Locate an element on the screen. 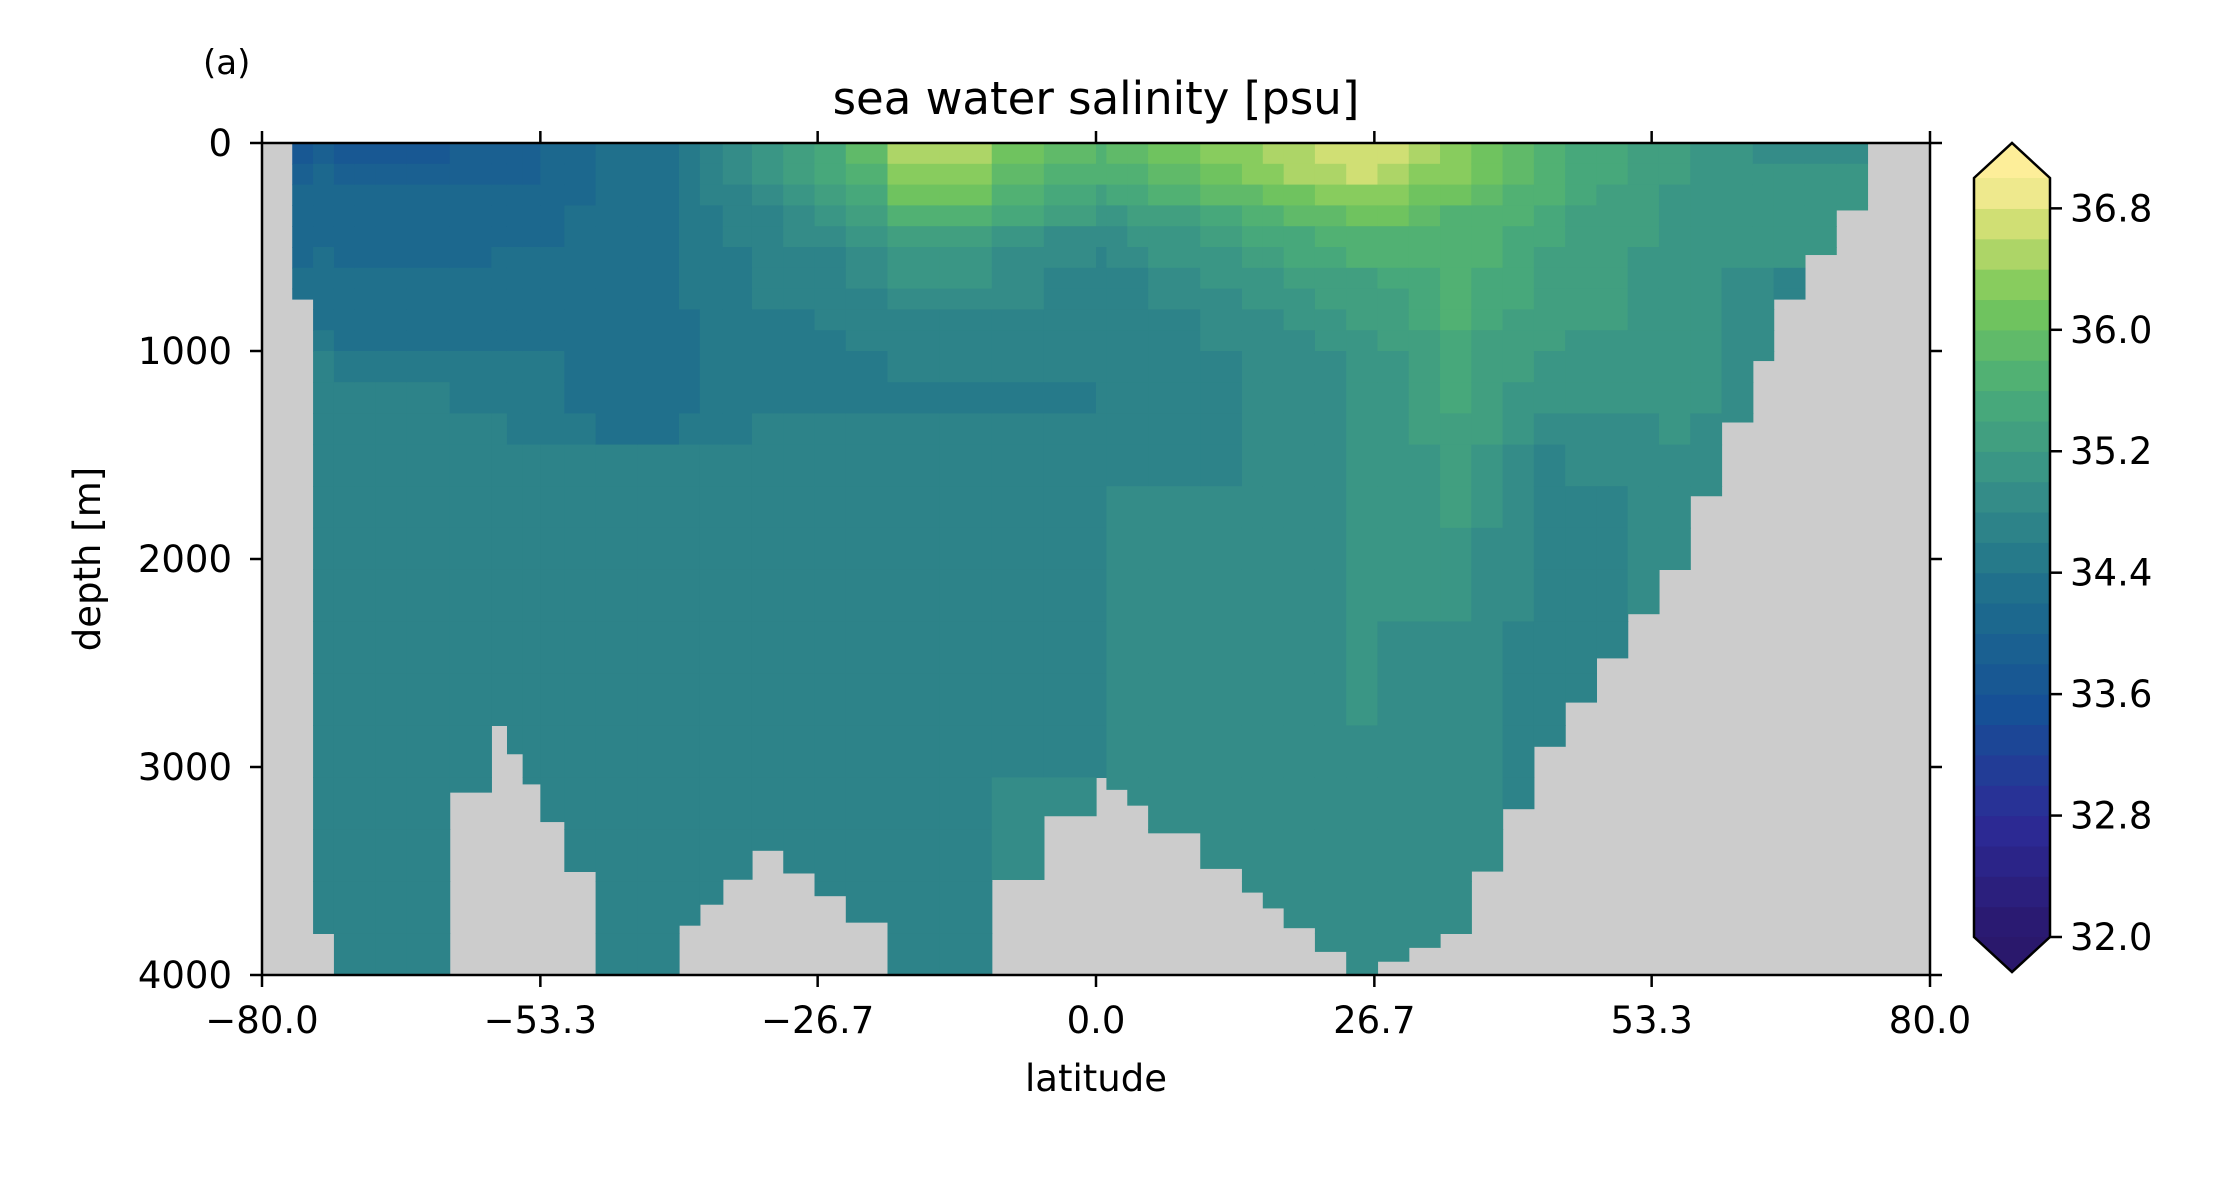  y-tick-label: 2000 is located at coordinates (185, 559).